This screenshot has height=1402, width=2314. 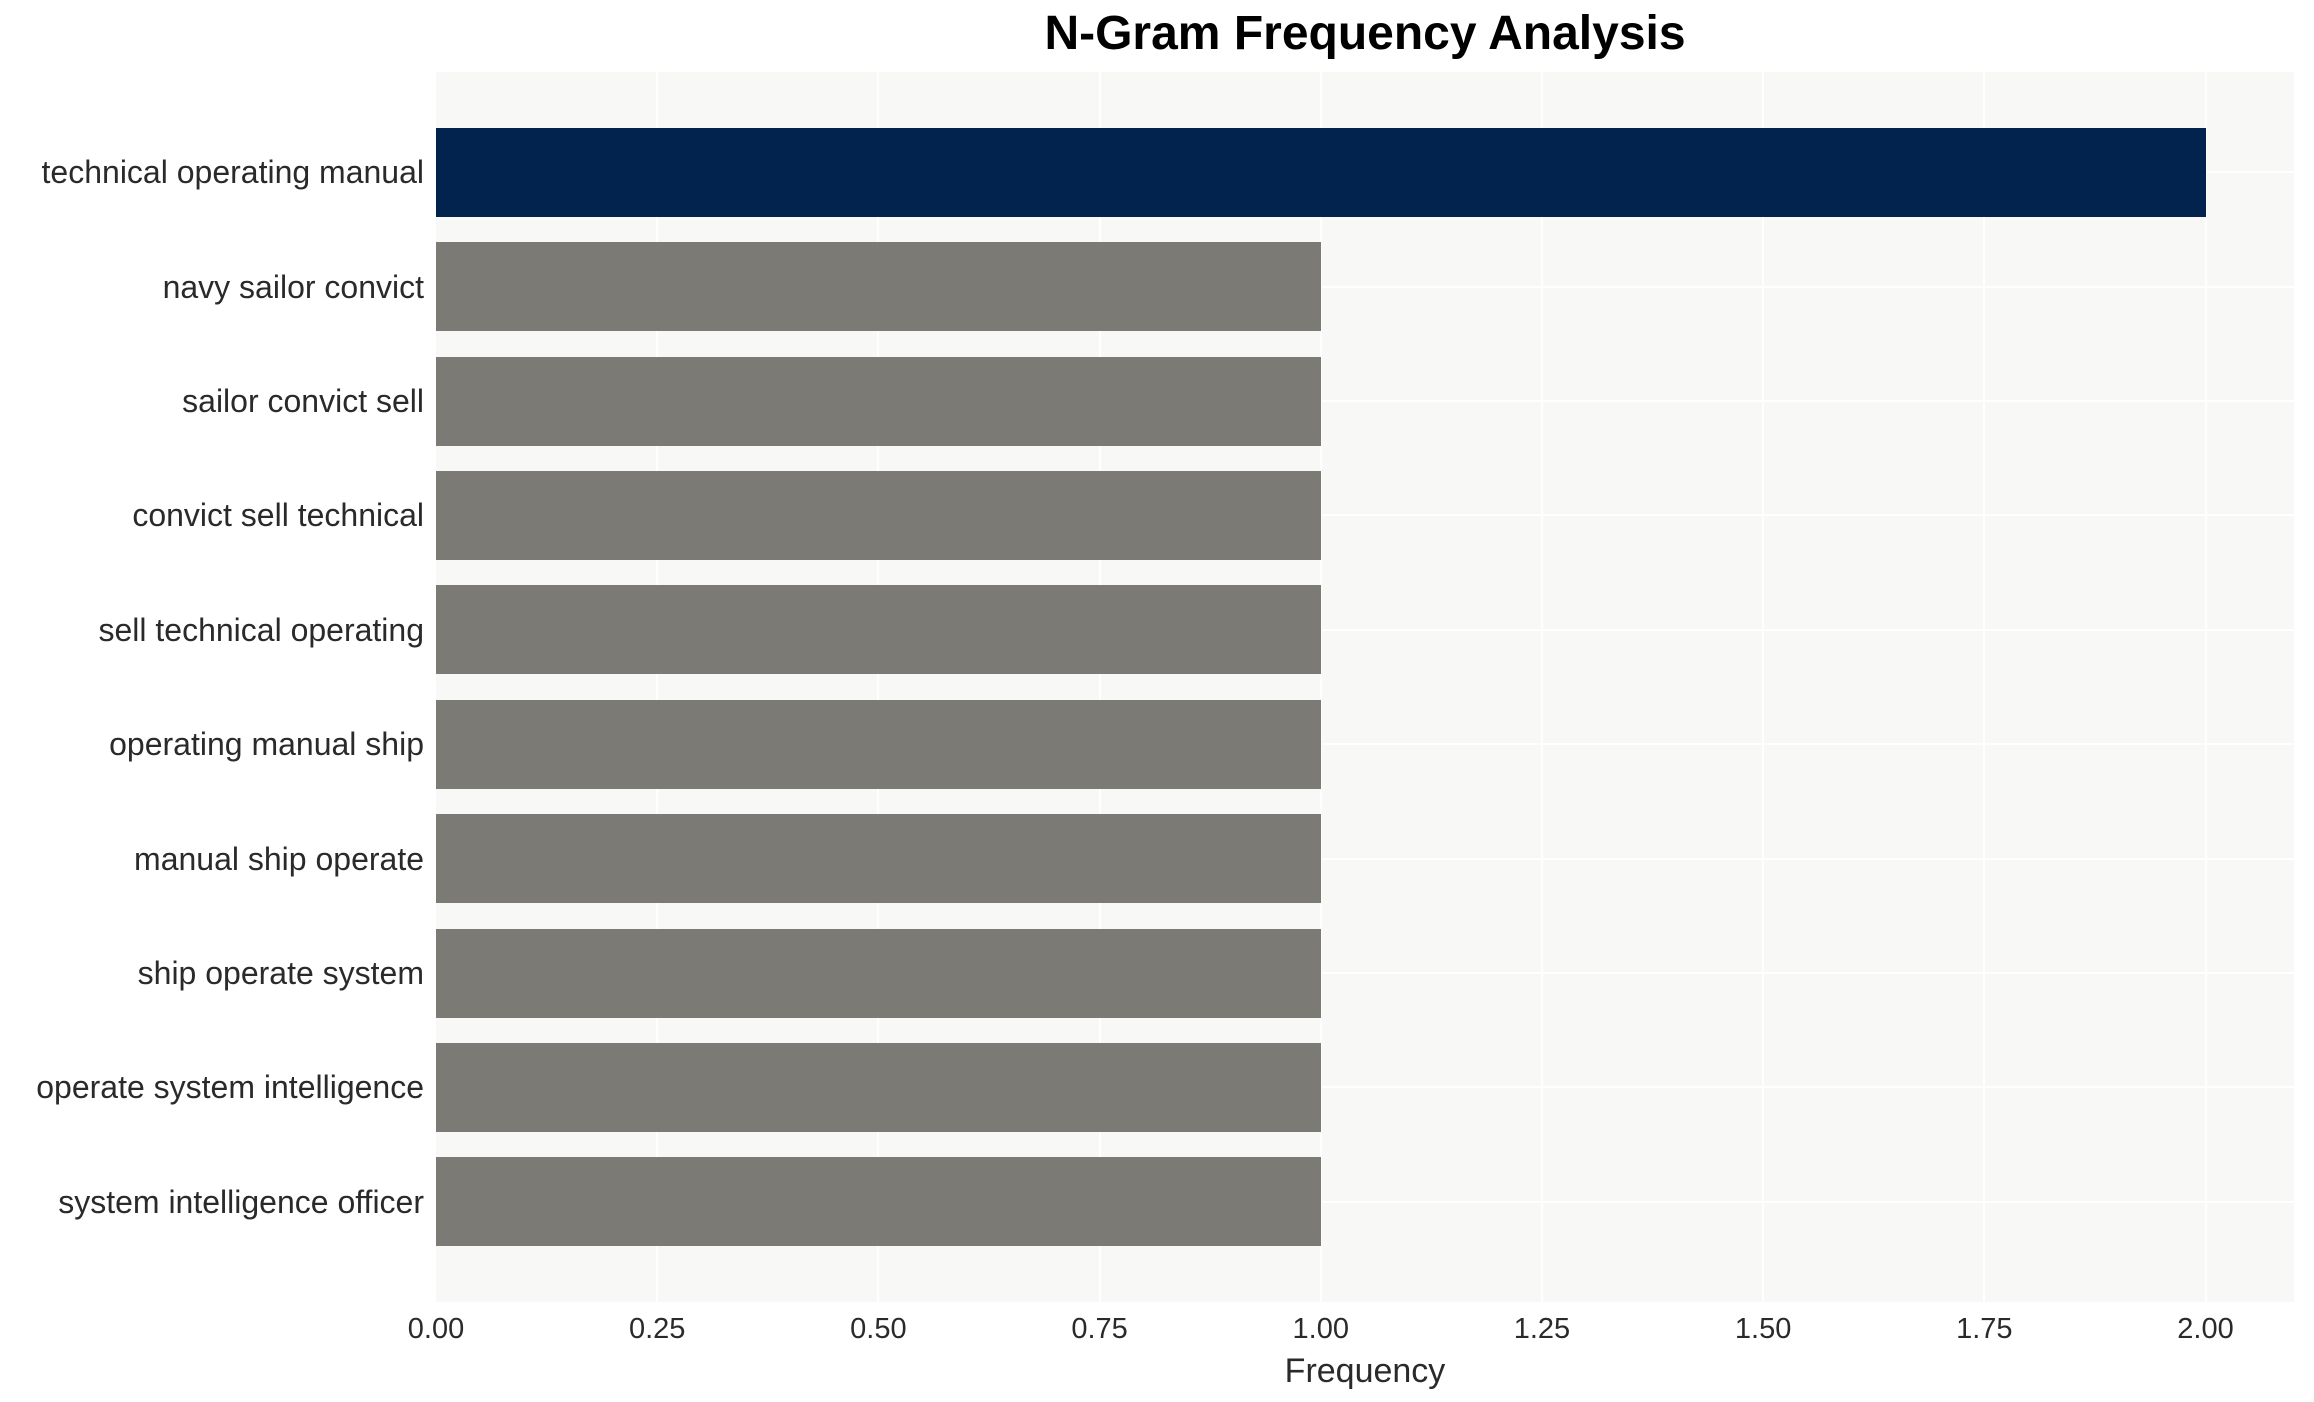 What do you see at coordinates (303, 401) in the screenshot?
I see `y-tick-label: sailor convict sell` at bounding box center [303, 401].